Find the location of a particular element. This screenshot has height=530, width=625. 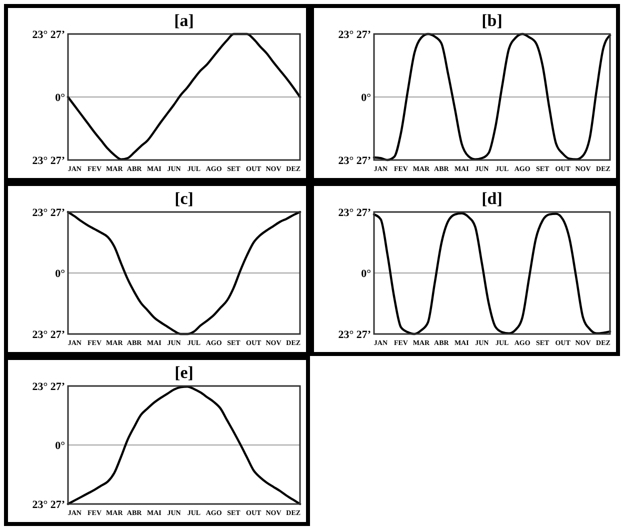

chart-title: [d] is located at coordinates (492, 198).